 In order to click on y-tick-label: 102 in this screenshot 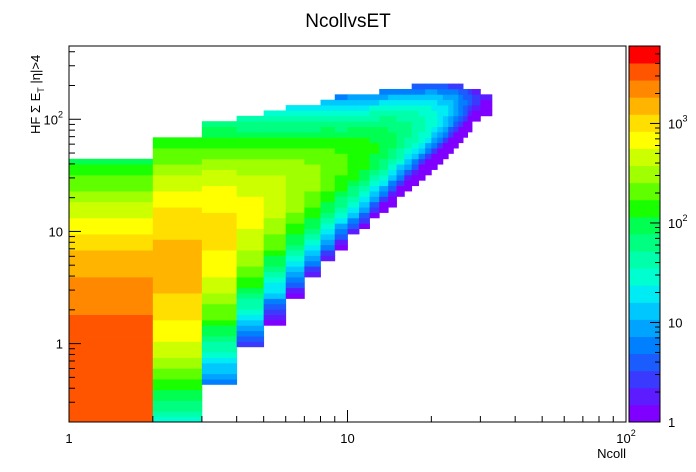, I will do `click(53, 118)`.